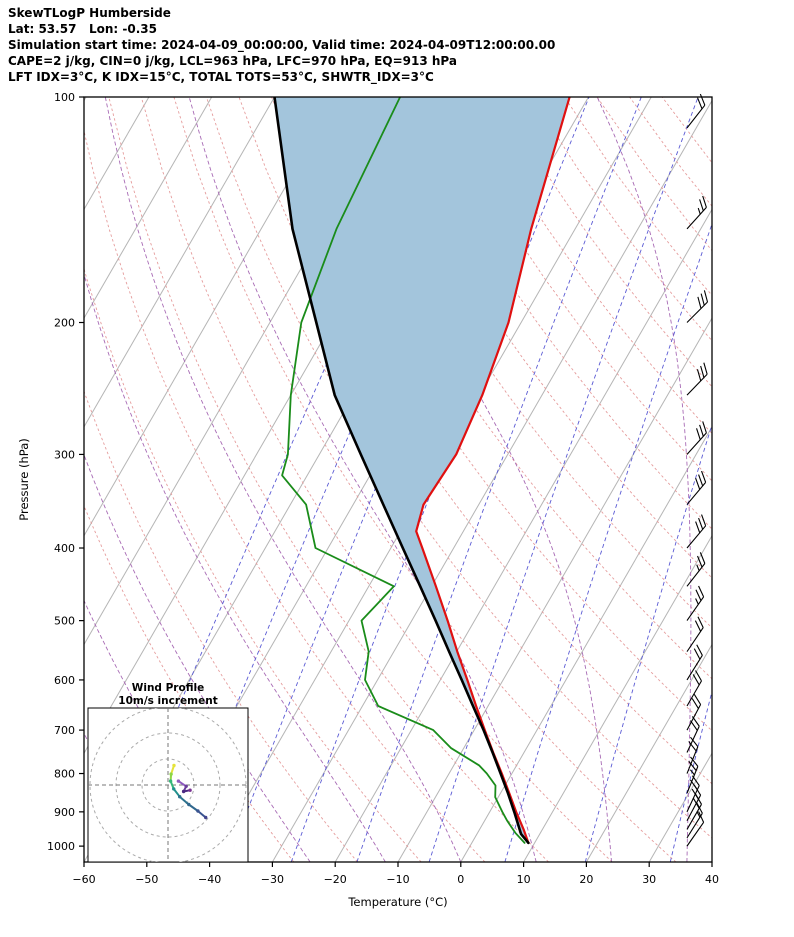 This screenshot has width=794, height=937. Describe the element at coordinates (64, 730) in the screenshot. I see `pressure-tick-label: 700` at that location.